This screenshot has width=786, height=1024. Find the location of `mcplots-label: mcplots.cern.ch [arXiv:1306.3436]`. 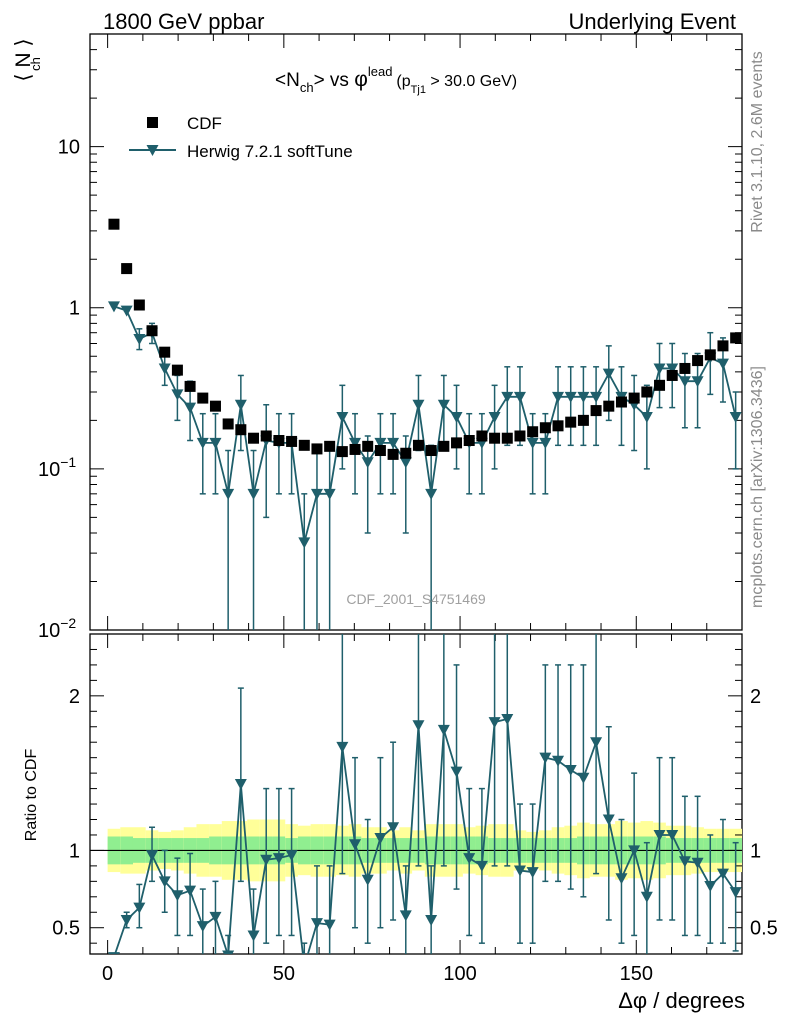

mcplots-label: mcplots.cern.ch [arXiv:1306.3436] is located at coordinates (757, 487).